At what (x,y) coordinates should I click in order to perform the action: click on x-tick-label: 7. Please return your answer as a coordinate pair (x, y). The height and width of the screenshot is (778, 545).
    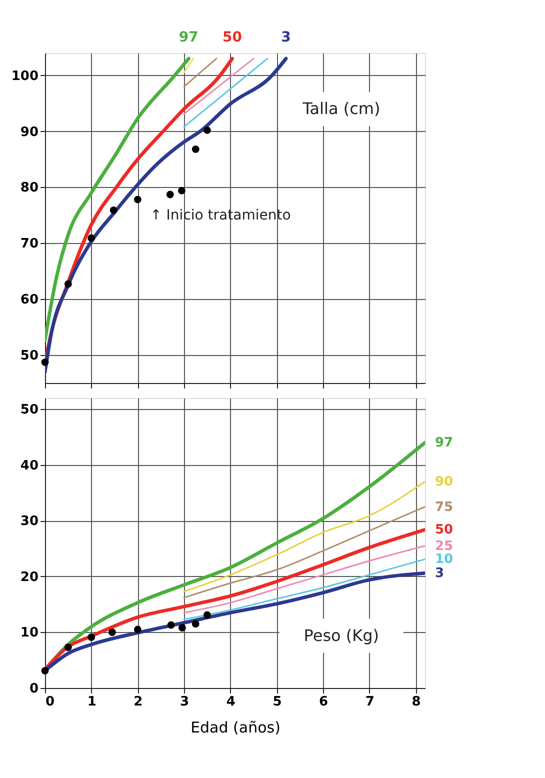
    Looking at the image, I should click on (369, 702).